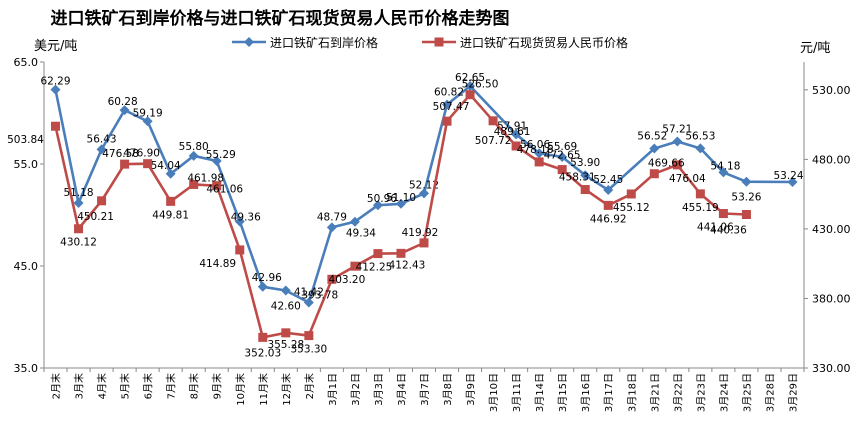 This screenshot has height=440, width=857. I want to click on cif-price-data-label: 56.06, so click(535, 145).